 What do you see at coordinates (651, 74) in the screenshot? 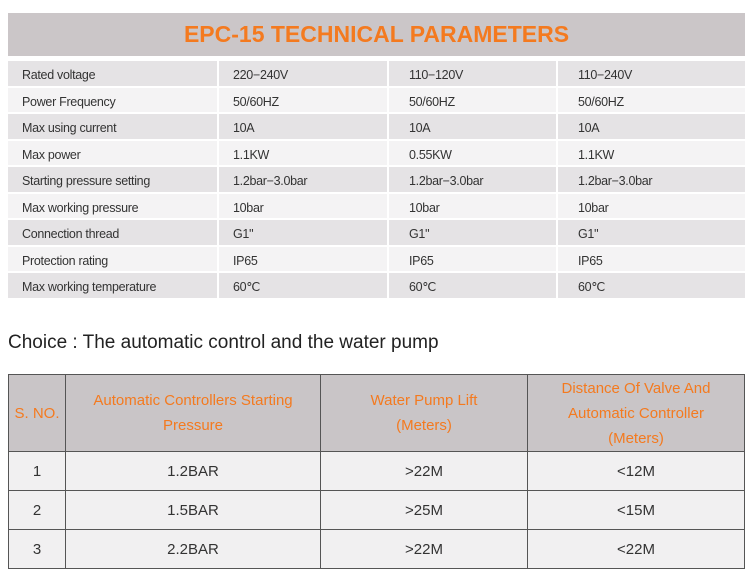
I see `param-value: 110−240V` at bounding box center [651, 74].